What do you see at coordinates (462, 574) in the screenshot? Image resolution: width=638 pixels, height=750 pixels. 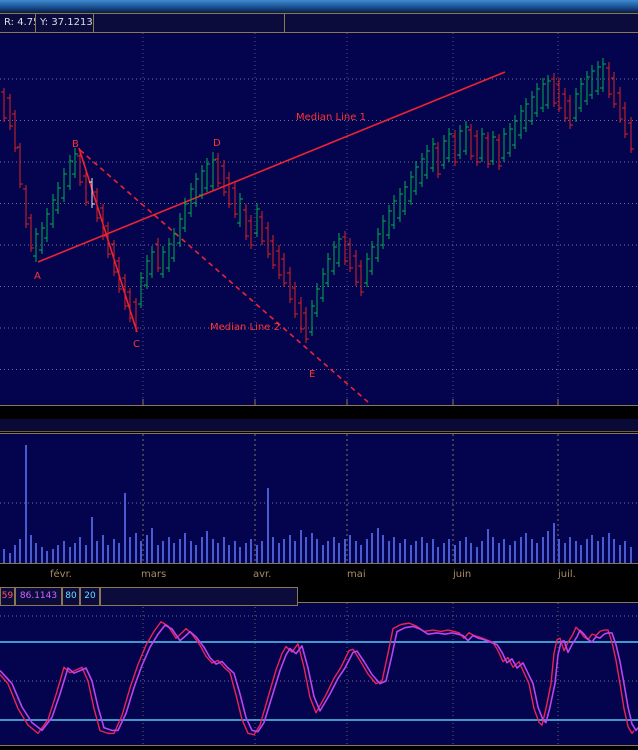 I see `month-label-juin: juin` at bounding box center [462, 574].